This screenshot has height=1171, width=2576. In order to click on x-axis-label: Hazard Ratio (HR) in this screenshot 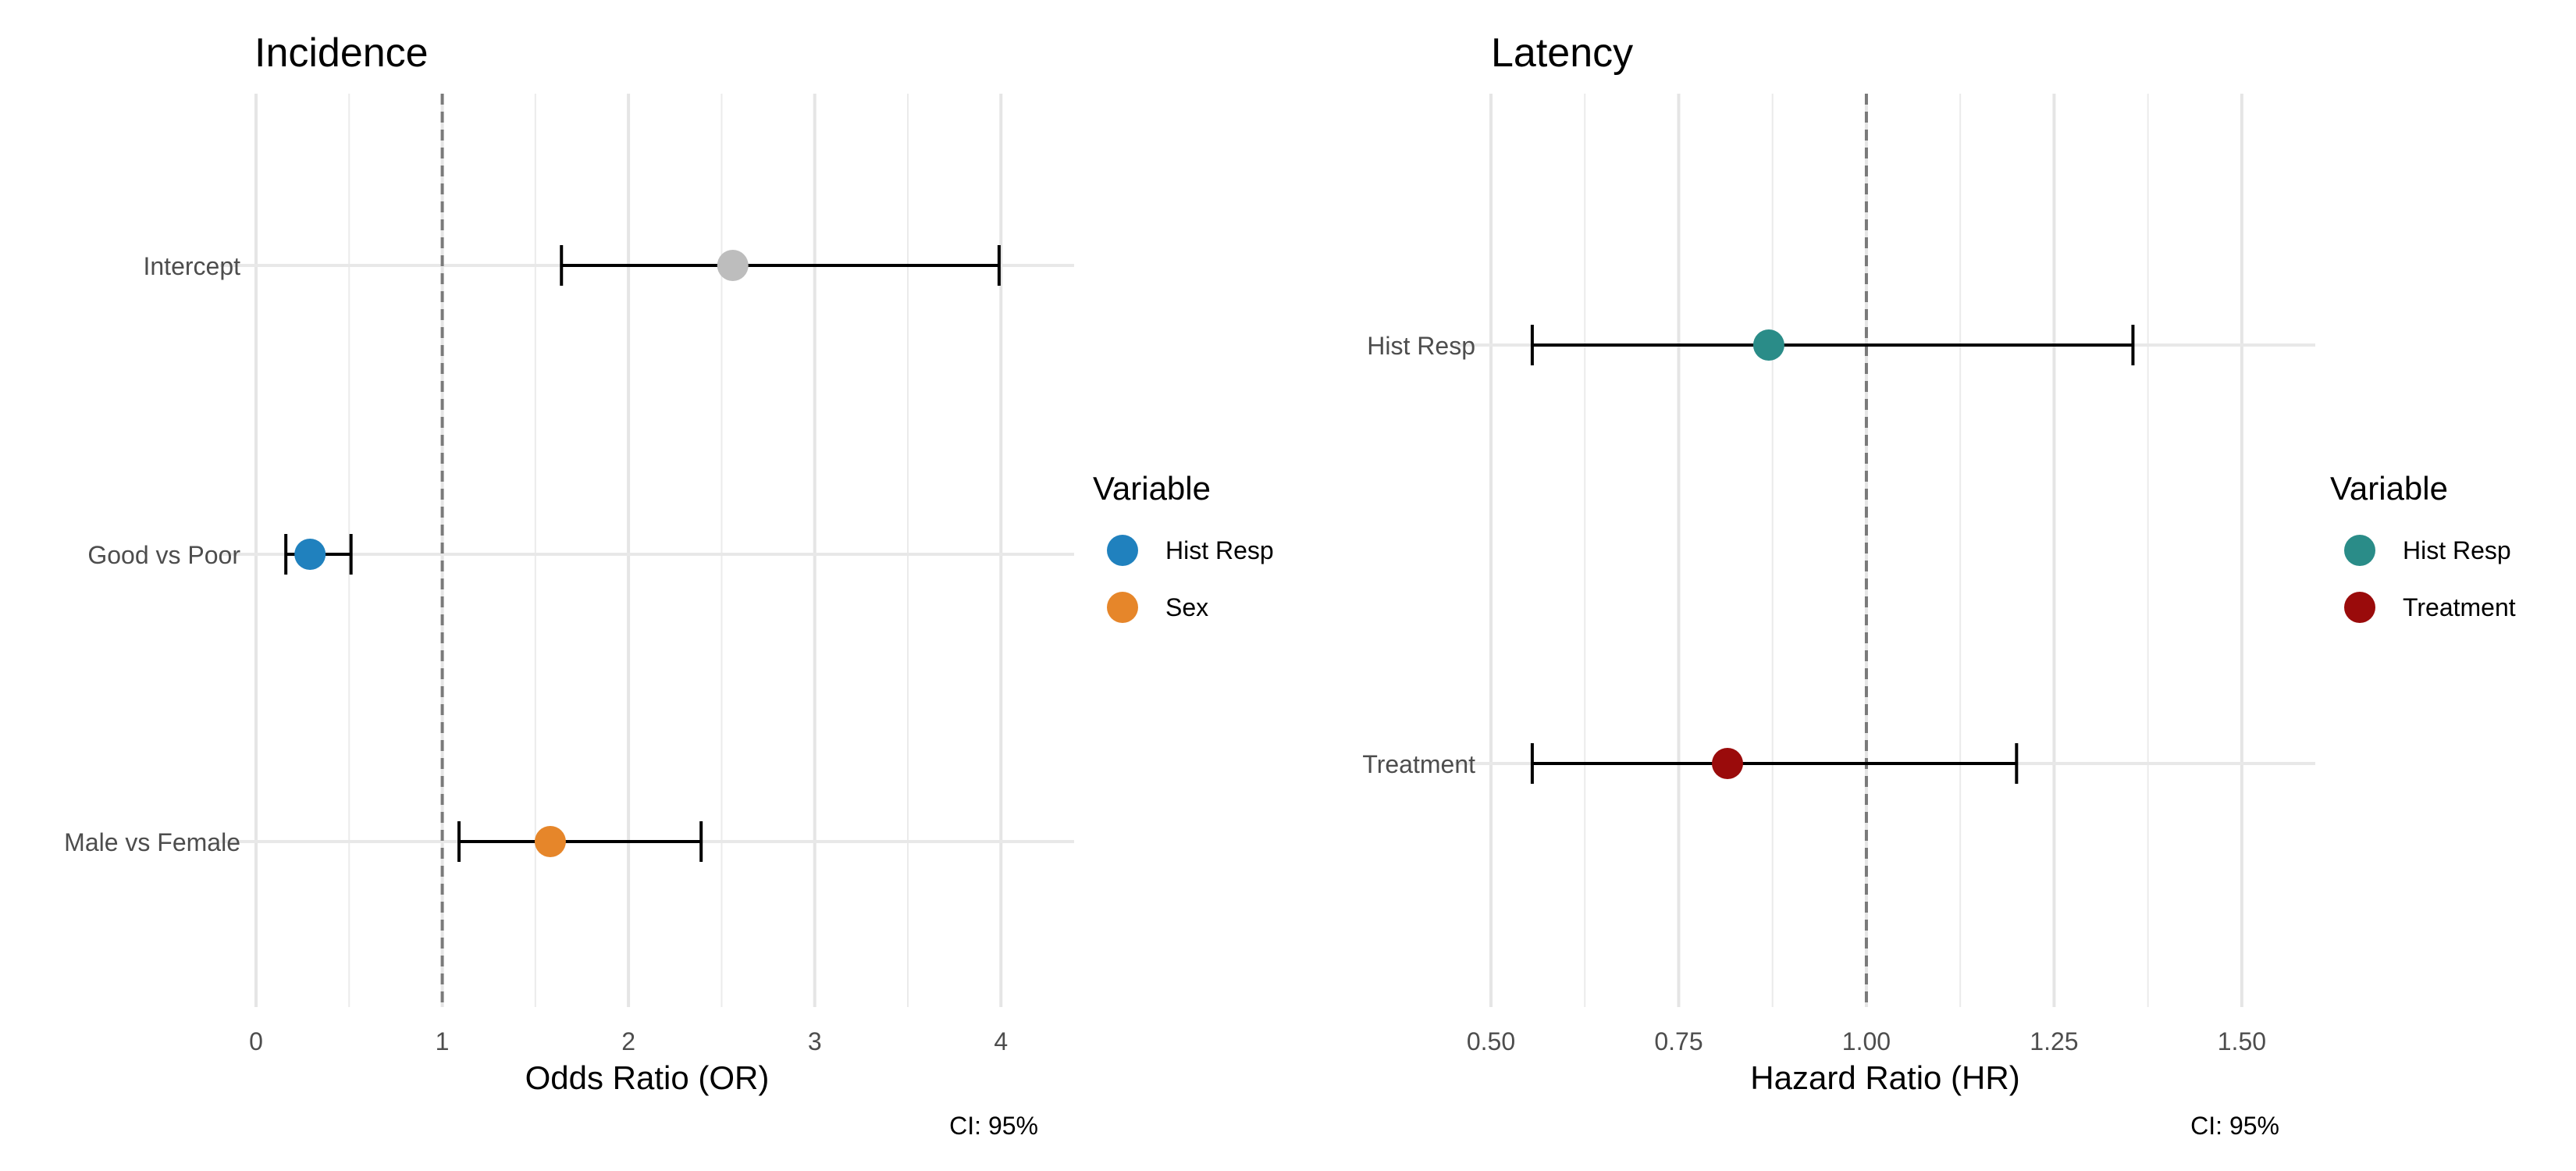, I will do `click(1884, 1077)`.